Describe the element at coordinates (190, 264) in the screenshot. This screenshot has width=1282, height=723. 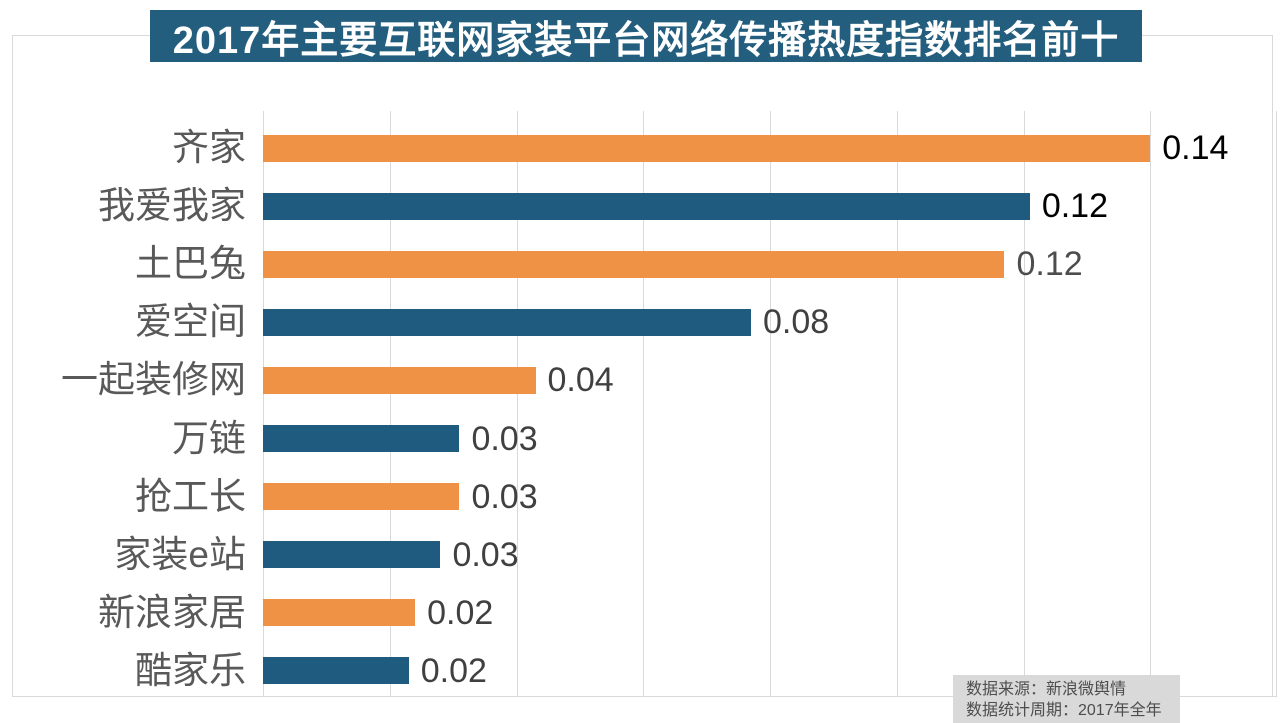
I see `category-label: 土巴兔` at that location.